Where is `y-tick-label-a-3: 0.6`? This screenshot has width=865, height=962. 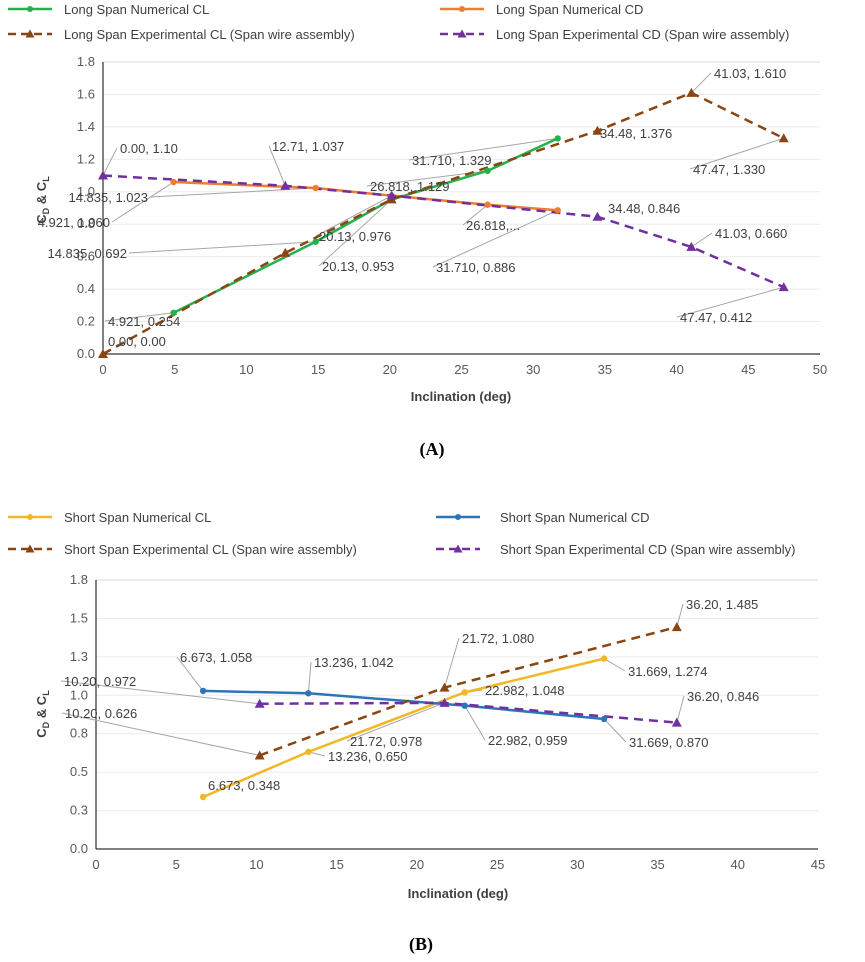 y-tick-label-a-3: 0.6 is located at coordinates (86, 256).